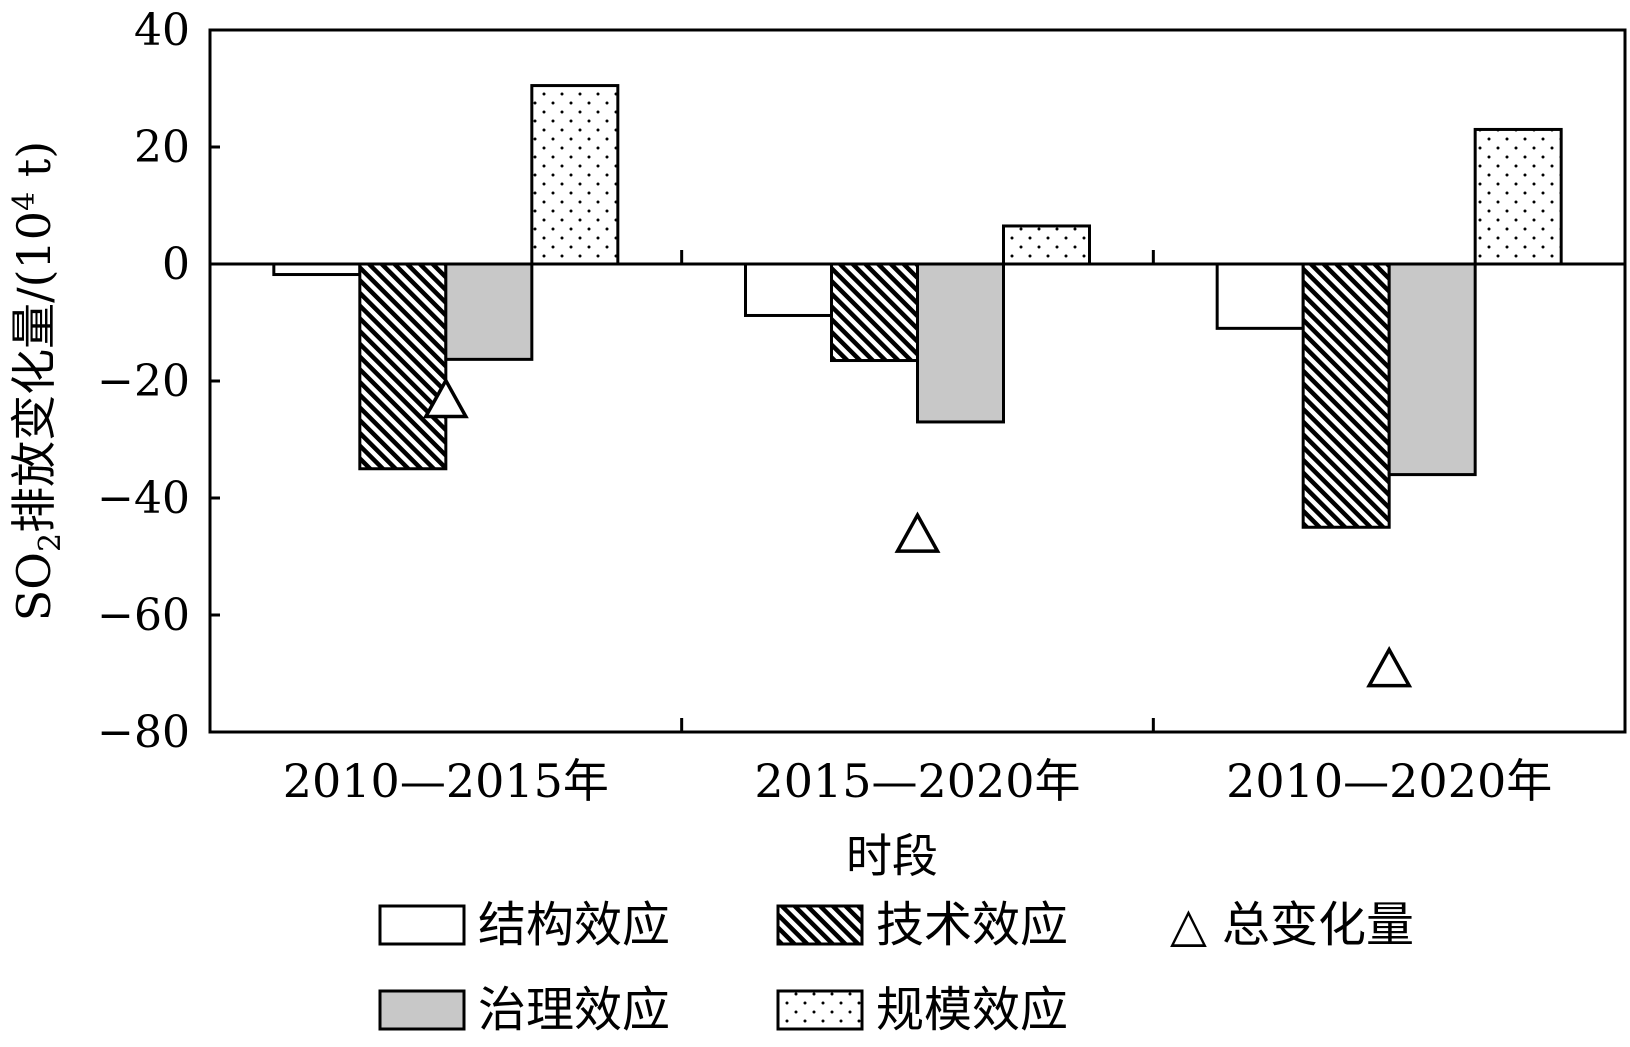  What do you see at coordinates (820, 925) in the screenshot?
I see `legend-swatch-technology` at bounding box center [820, 925].